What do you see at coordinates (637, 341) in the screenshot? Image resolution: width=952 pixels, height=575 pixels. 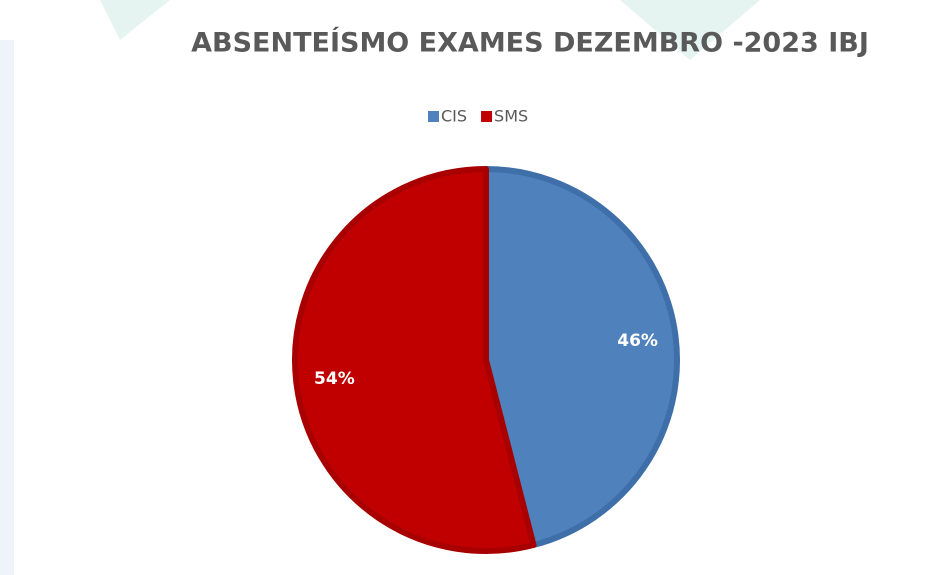 I see `data-label: 46%` at bounding box center [637, 341].